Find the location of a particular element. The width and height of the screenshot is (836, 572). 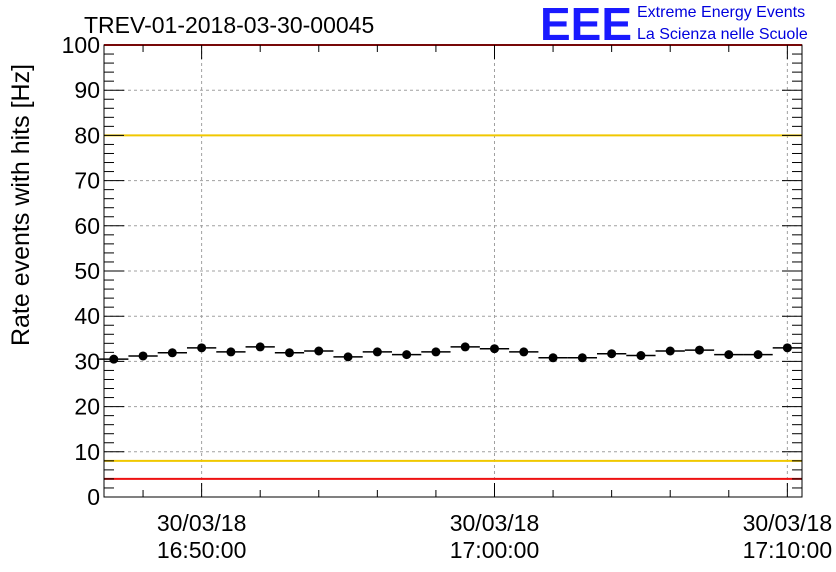

y-tick-label: 90 is located at coordinates (87, 90).